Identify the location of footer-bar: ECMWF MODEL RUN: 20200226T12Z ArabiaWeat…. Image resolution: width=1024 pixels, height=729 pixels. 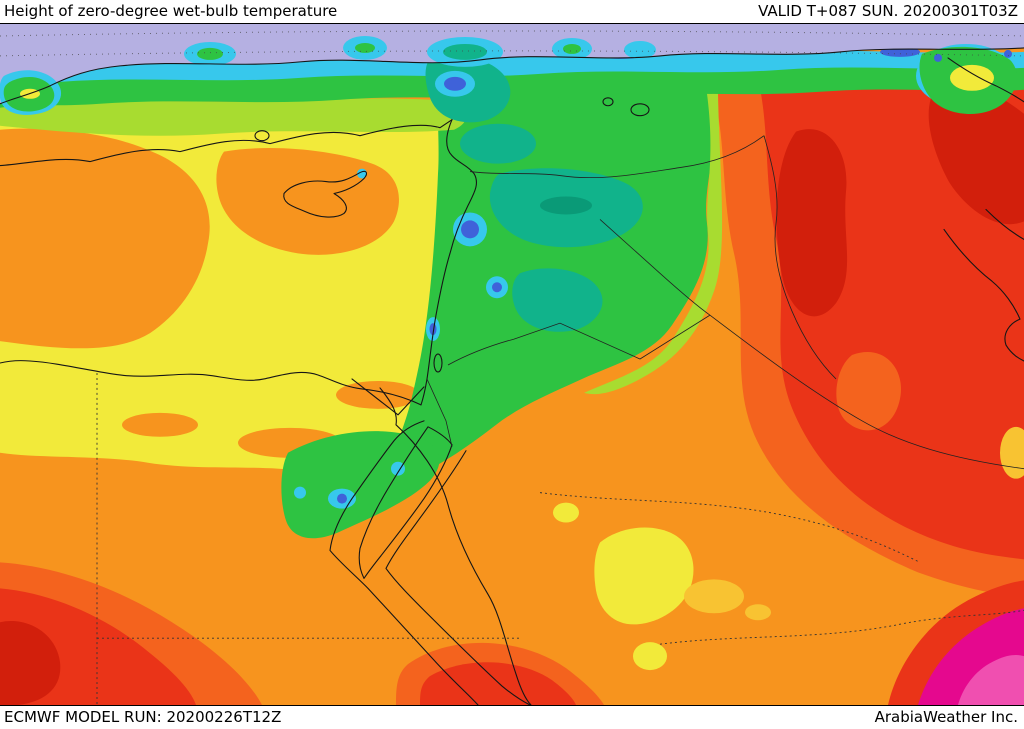
(512, 717).